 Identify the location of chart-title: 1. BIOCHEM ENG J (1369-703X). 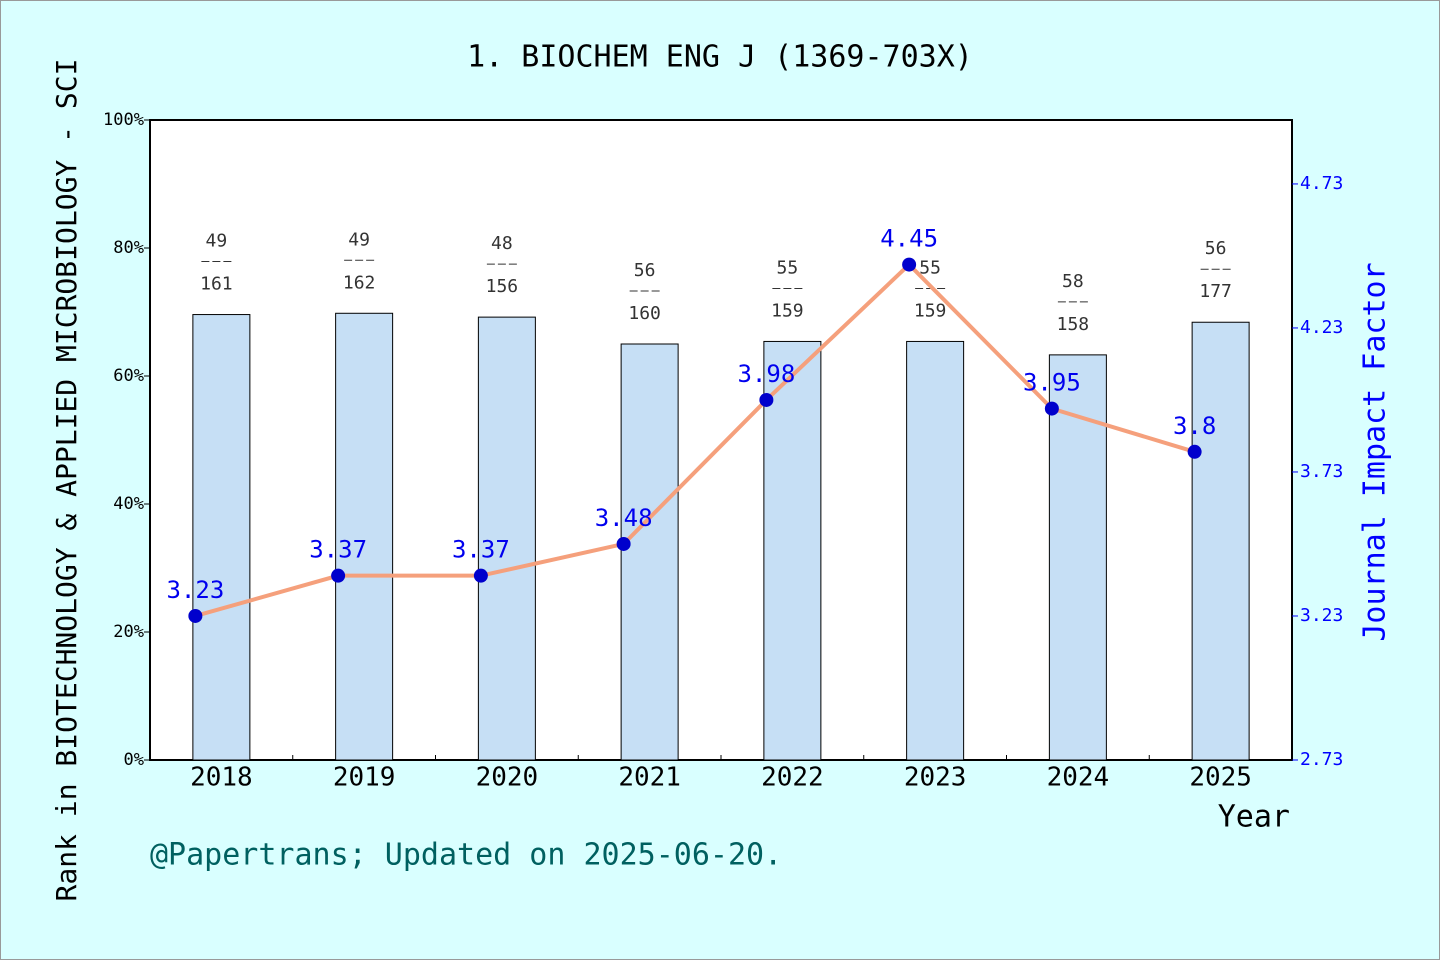
(720, 57).